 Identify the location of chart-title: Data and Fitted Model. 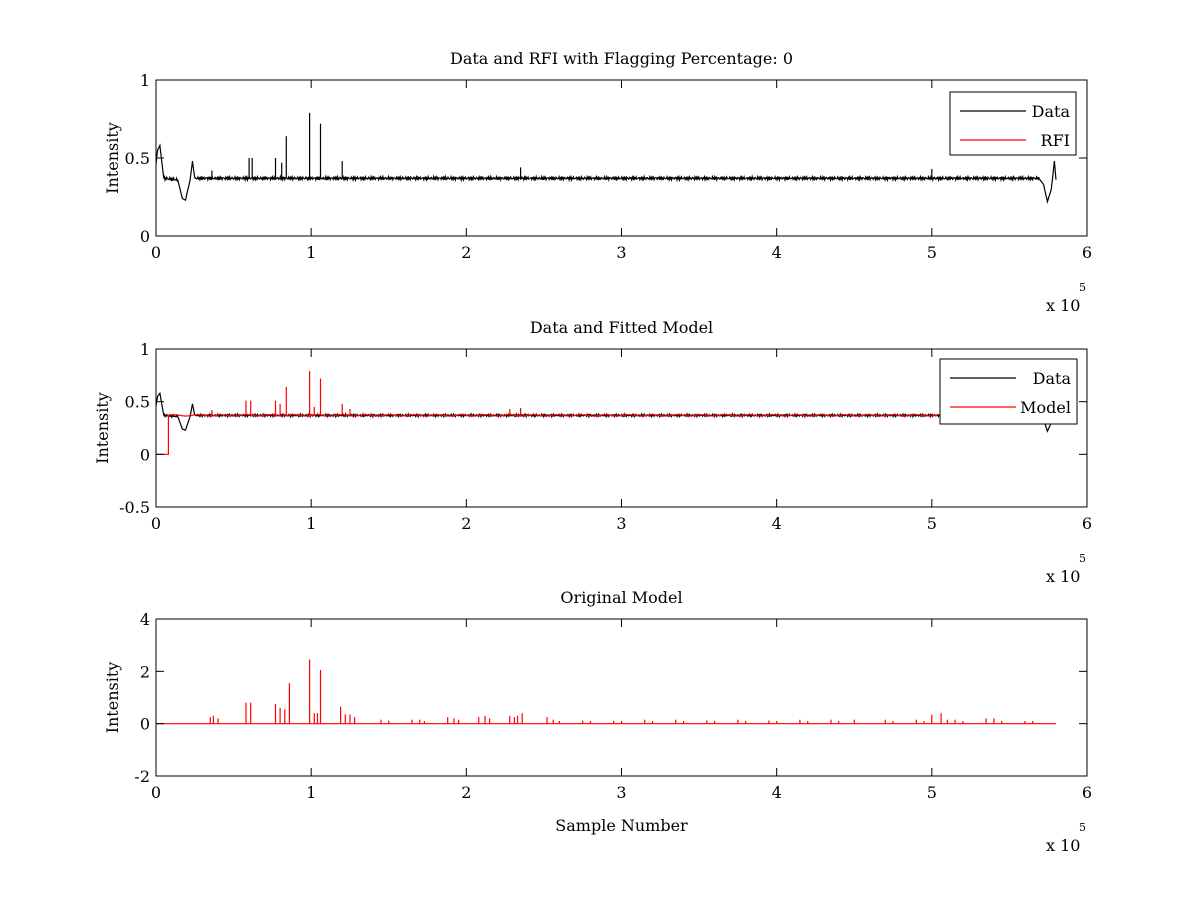
(621, 327).